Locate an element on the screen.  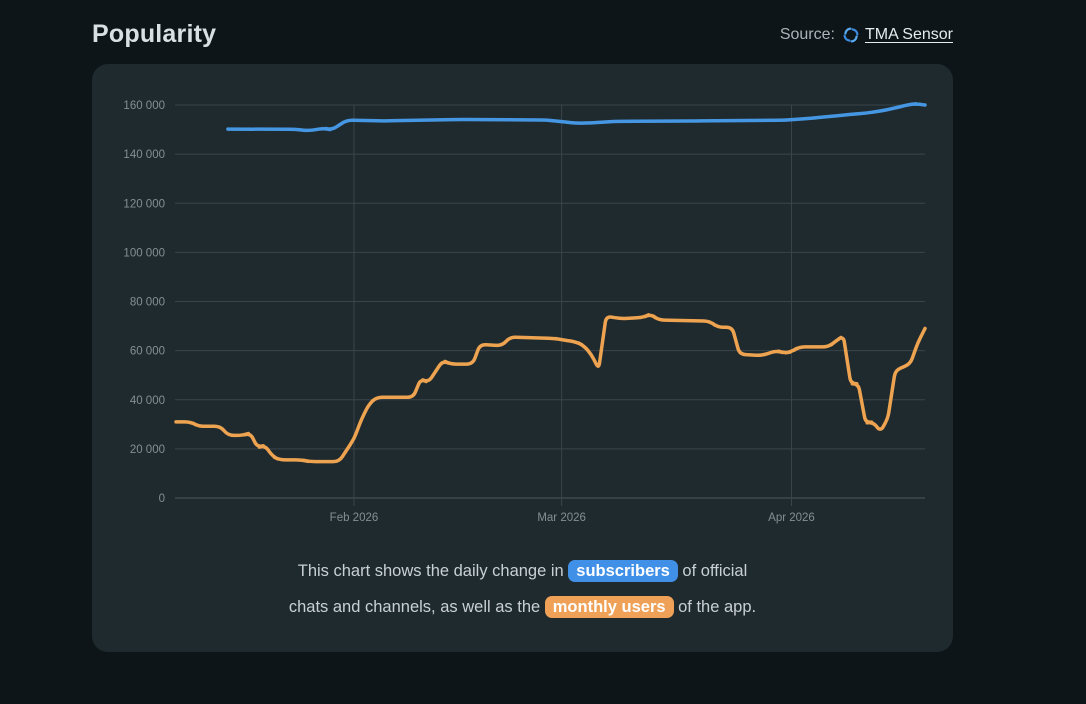
y-tick-label: 20 000 is located at coordinates (147, 450).